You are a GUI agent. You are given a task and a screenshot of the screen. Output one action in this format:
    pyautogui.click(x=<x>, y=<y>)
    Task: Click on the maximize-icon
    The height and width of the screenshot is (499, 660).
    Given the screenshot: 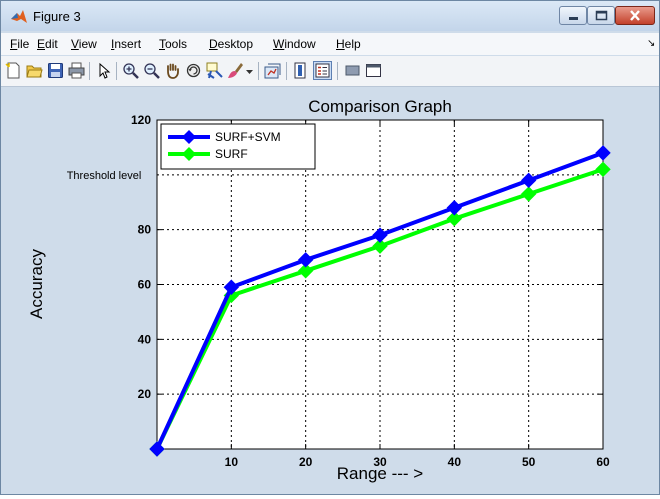 What is the action you would take?
    pyautogui.click(x=601, y=15)
    